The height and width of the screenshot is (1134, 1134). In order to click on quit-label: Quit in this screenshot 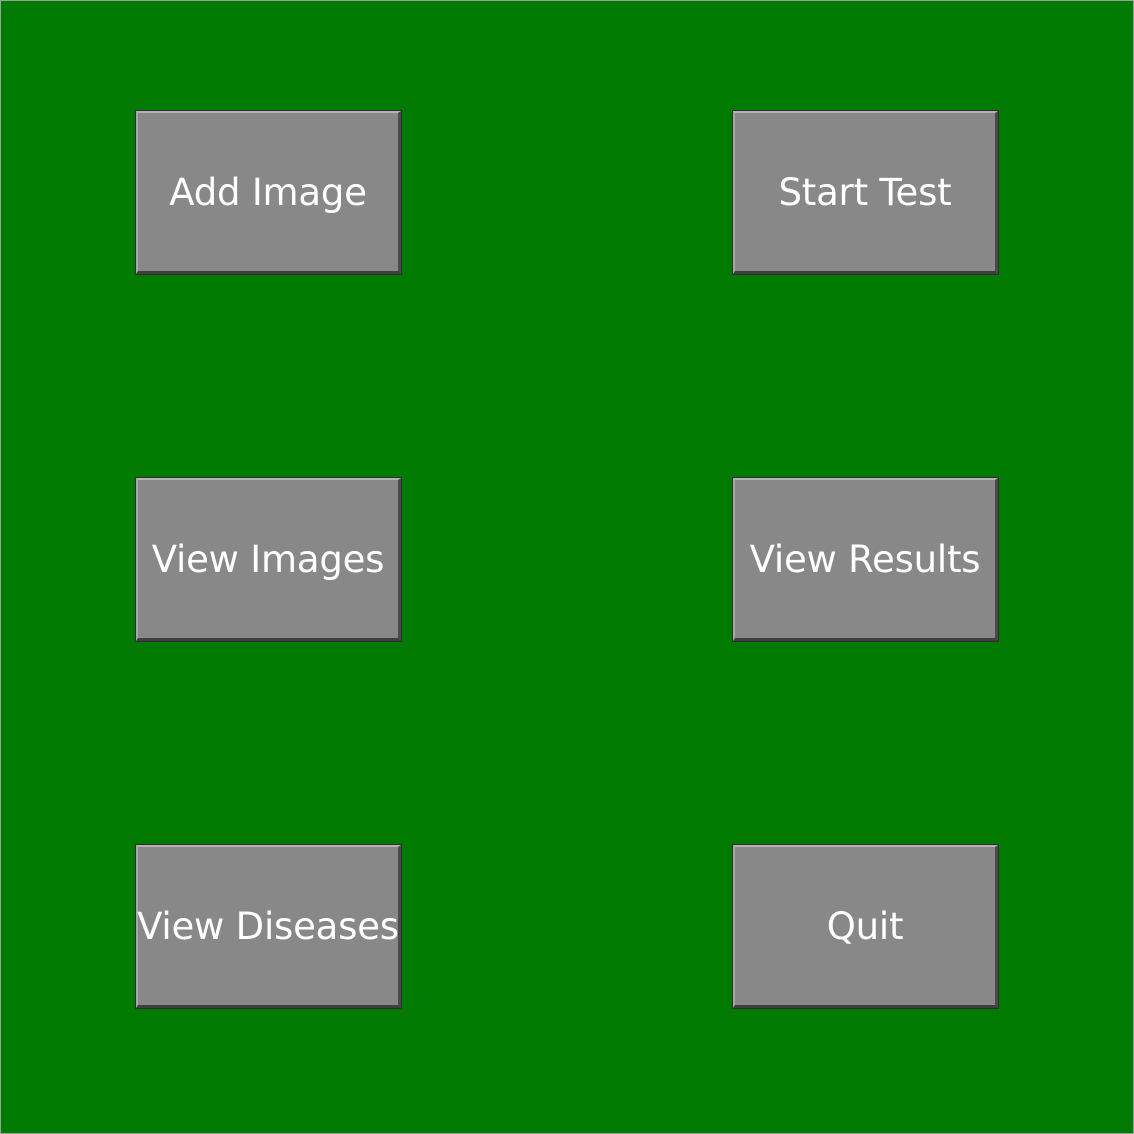, I will do `click(865, 926)`.